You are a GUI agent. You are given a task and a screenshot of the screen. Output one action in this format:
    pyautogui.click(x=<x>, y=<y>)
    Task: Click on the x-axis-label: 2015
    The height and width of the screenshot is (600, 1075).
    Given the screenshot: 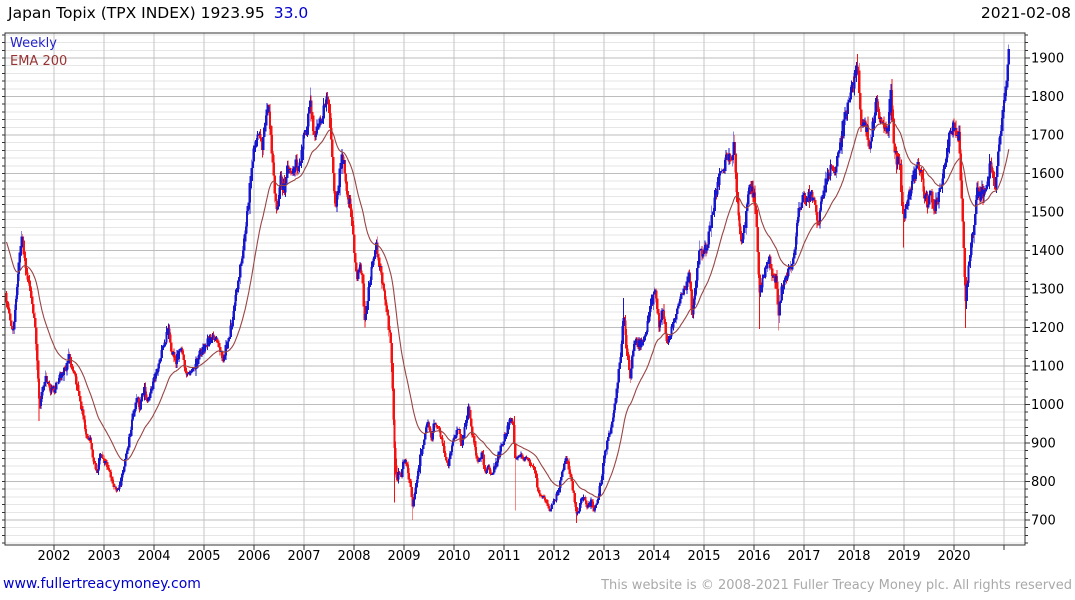 What is the action you would take?
    pyautogui.click(x=703, y=556)
    